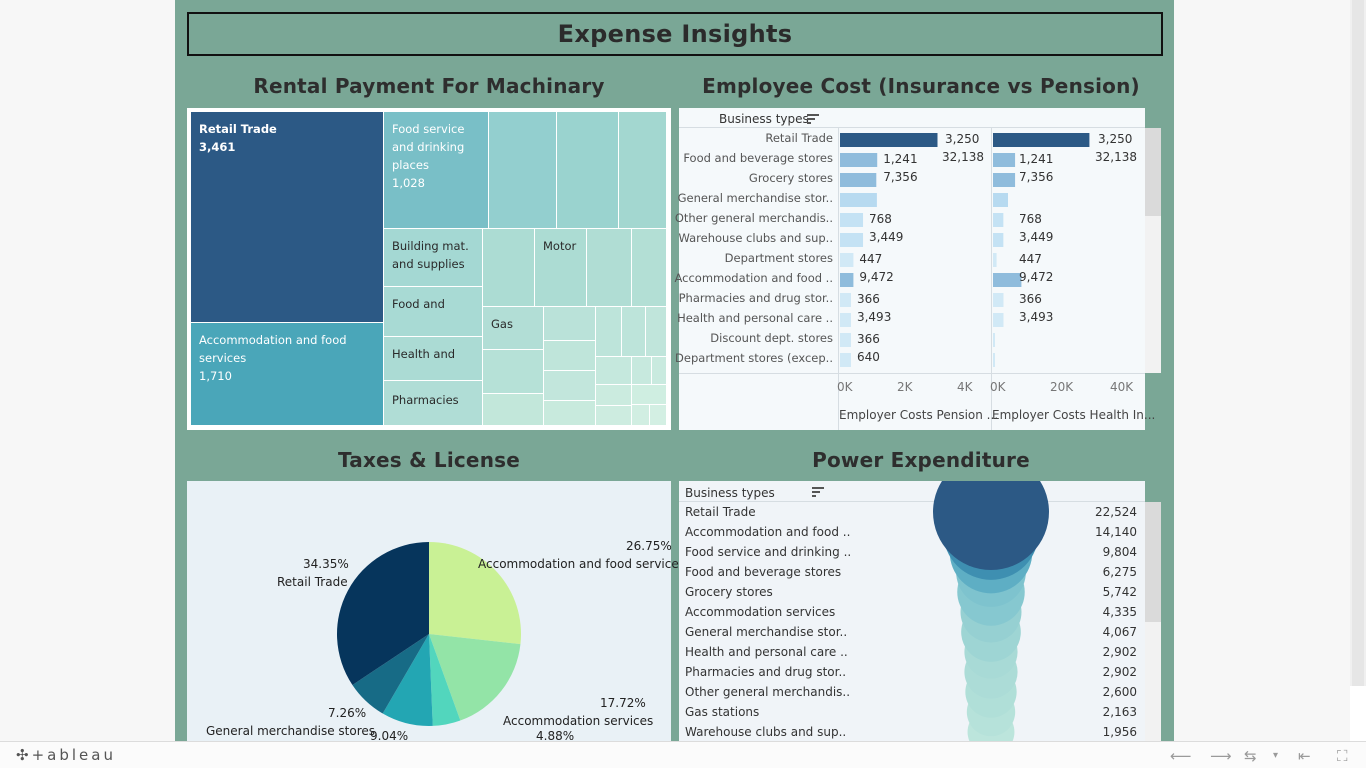 This screenshot has width=1366, height=768. I want to click on power-row-label: Retail Trade, so click(720, 512).